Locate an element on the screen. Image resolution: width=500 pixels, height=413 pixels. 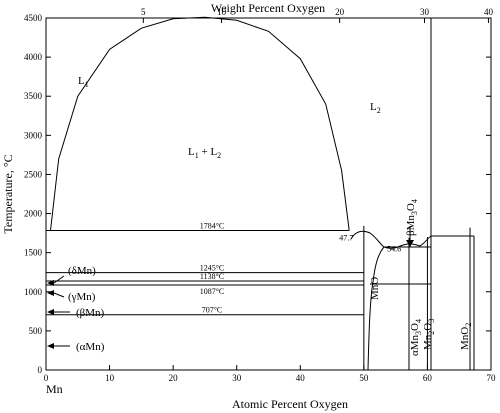
y-tick-label: 1000 is located at coordinates (33, 292).